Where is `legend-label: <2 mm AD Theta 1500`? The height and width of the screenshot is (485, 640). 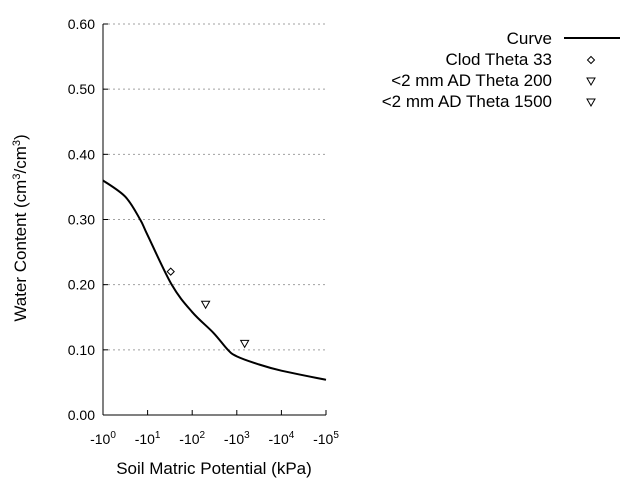
legend-label: <2 mm AD Theta 1500 is located at coordinates (467, 101).